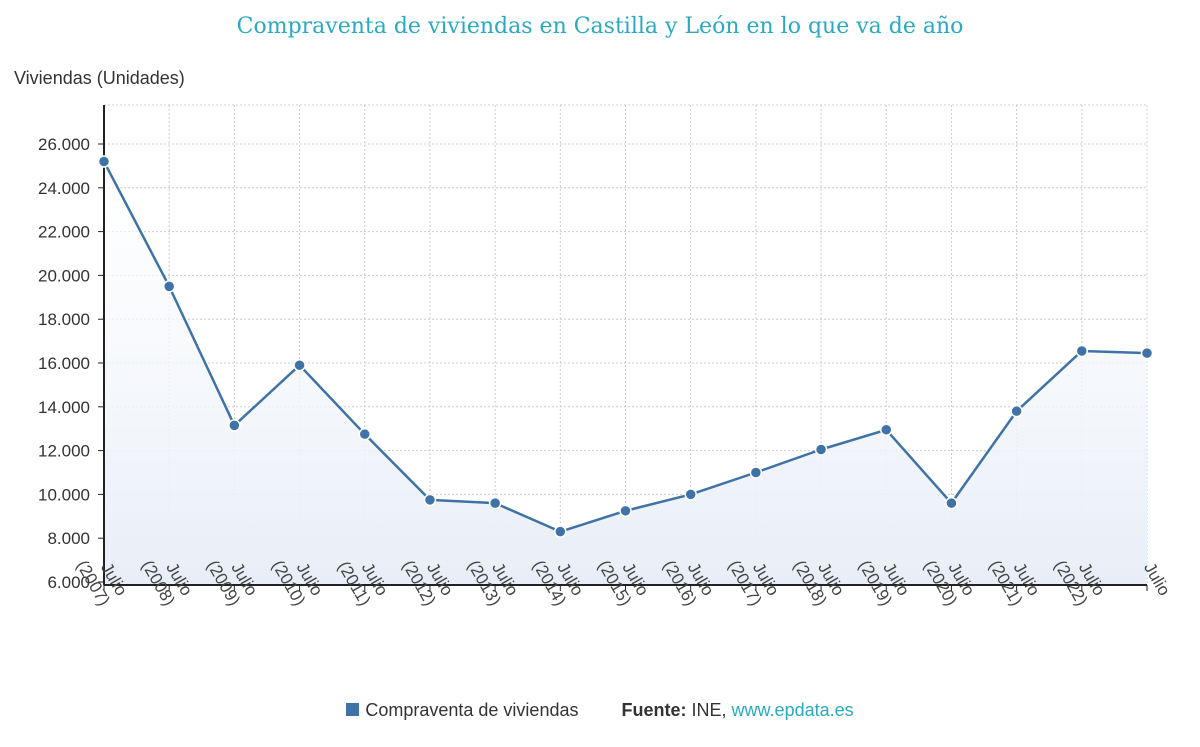  I want to click on source-text: INE,, so click(709, 710).